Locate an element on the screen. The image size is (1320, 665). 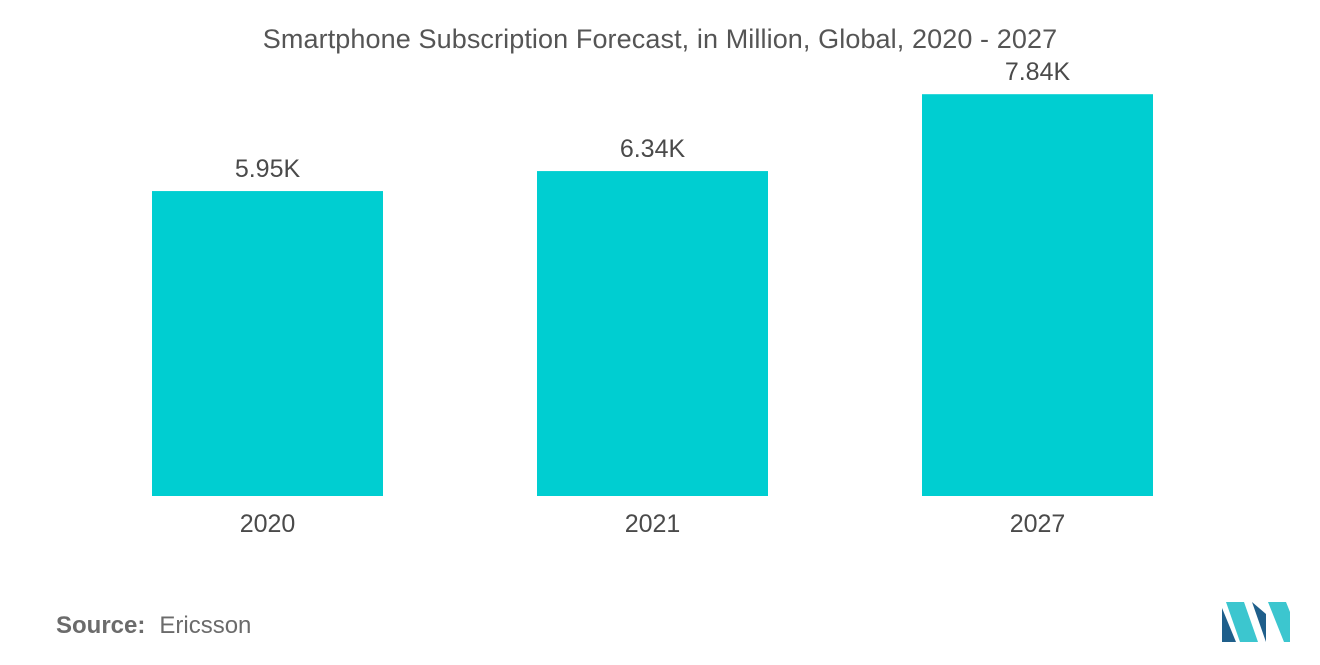
x-tick-label-2020: 2020 is located at coordinates (268, 524).